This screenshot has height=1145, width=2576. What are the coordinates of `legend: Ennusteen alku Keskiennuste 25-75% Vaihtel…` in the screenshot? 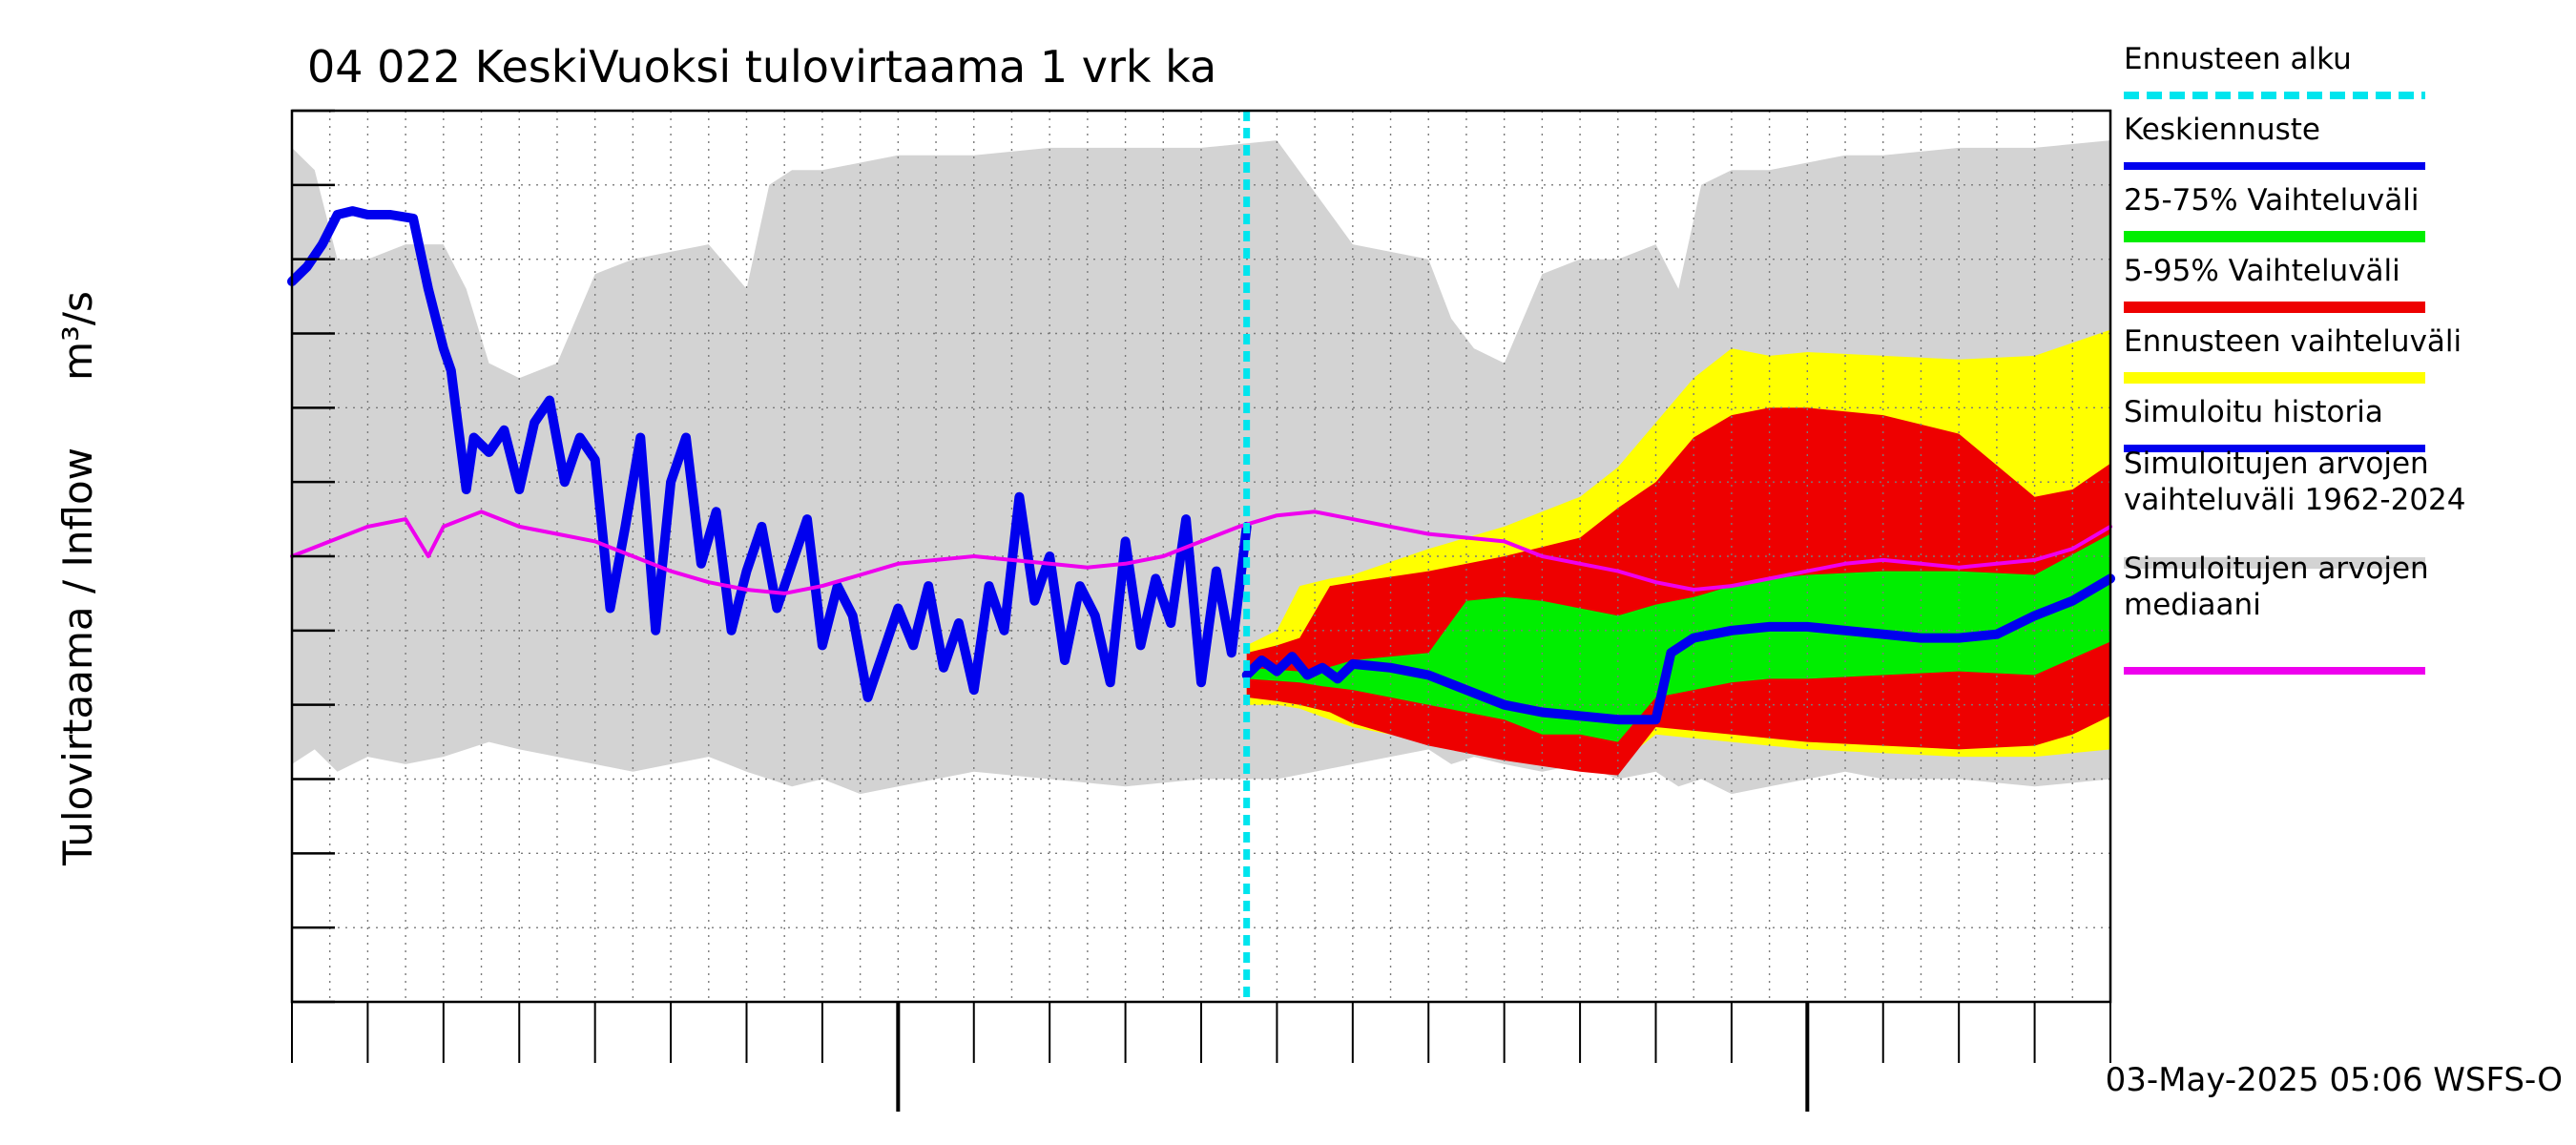 It's located at (2294, 358).